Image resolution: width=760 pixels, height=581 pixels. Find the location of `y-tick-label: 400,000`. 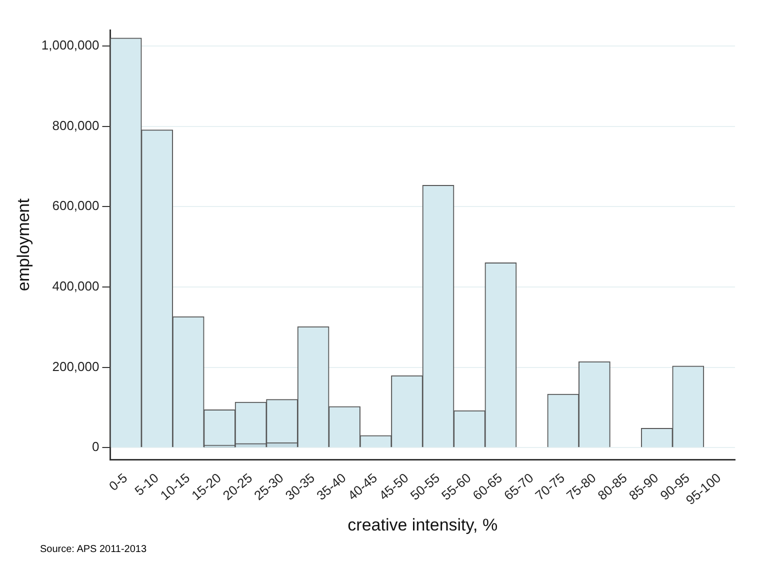

y-tick-label: 400,000 is located at coordinates (76, 286).